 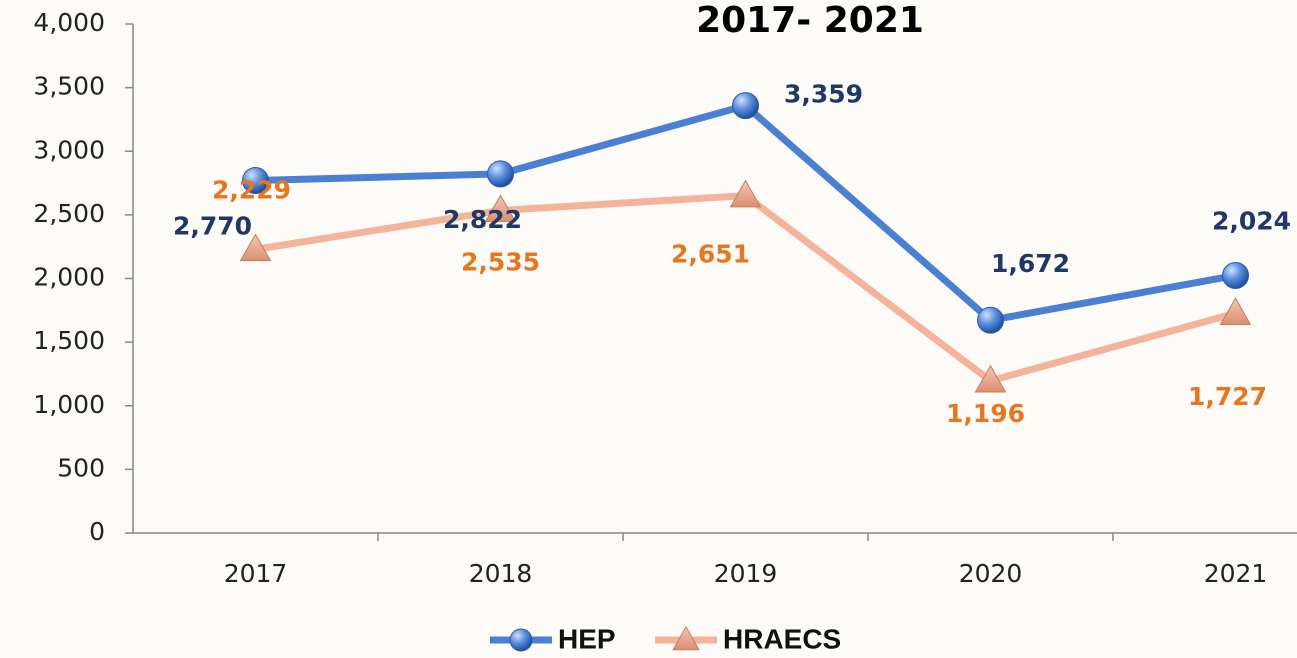 I want to click on chart-title: 2017- 2021, so click(x=810, y=20).